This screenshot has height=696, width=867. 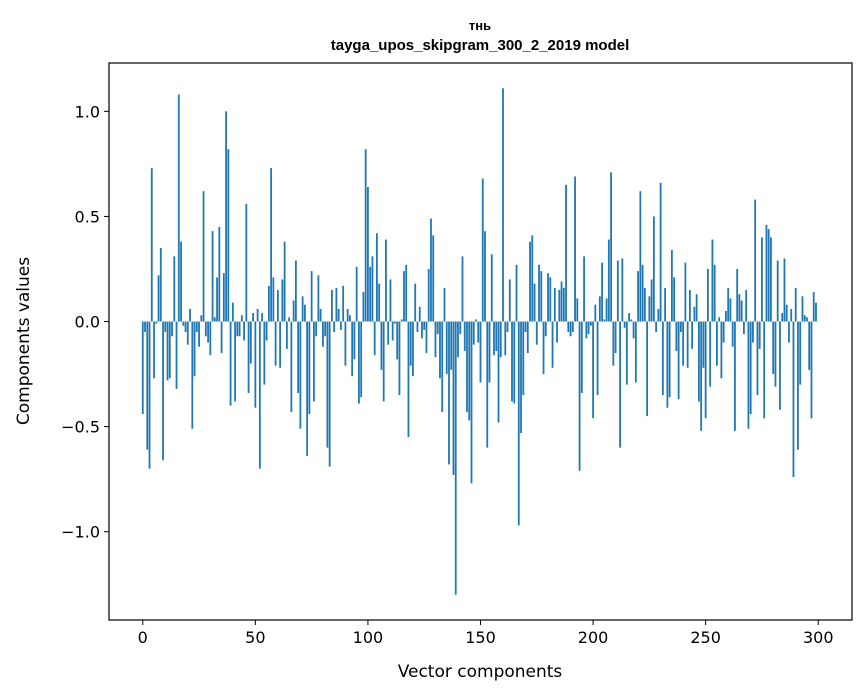 What do you see at coordinates (480, 637) in the screenshot?
I see `x-tick-label: 150` at bounding box center [480, 637].